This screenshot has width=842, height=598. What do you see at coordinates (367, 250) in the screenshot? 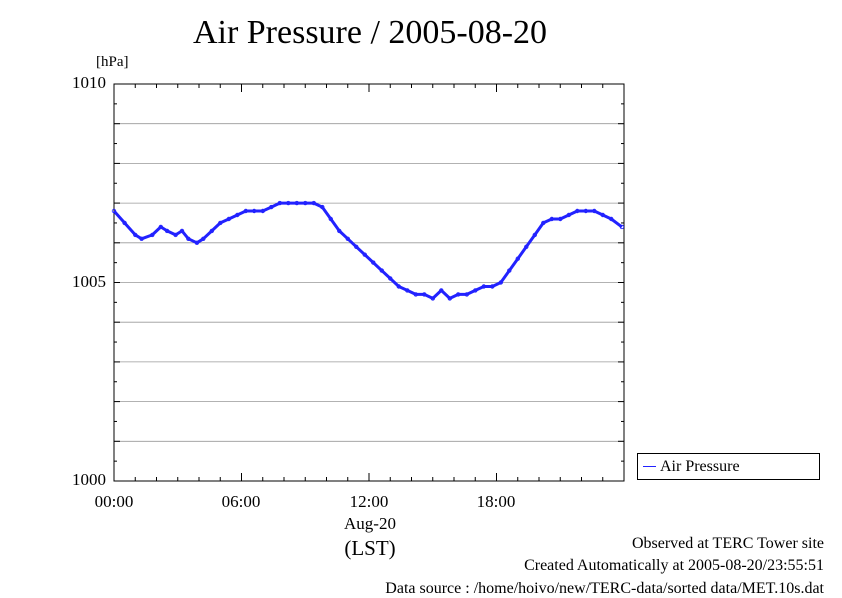
I see `series-line` at bounding box center [367, 250].